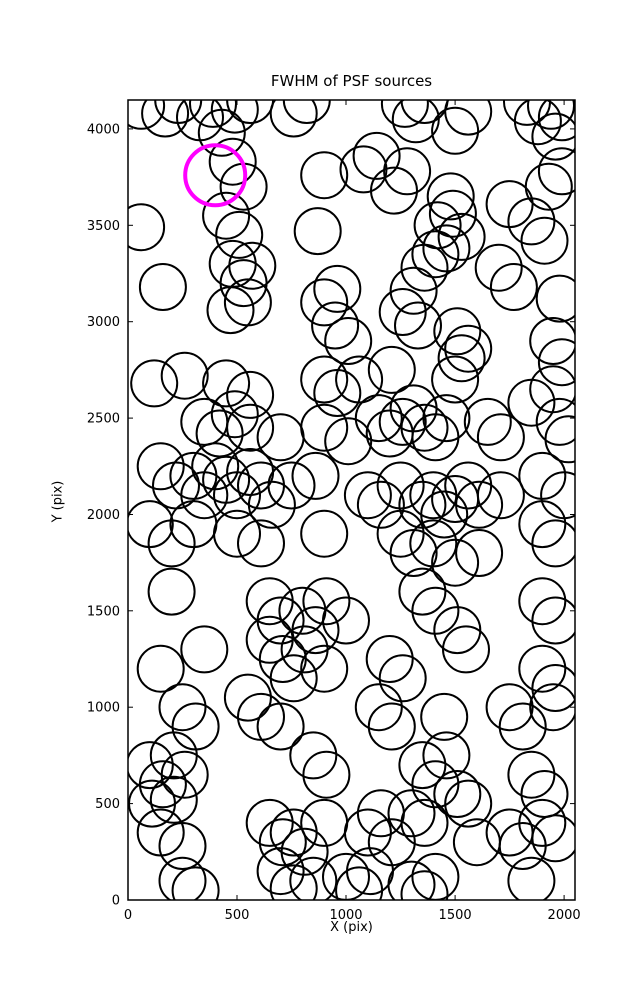  I want to click on y-axis-label: Y (pix), so click(58, 501).